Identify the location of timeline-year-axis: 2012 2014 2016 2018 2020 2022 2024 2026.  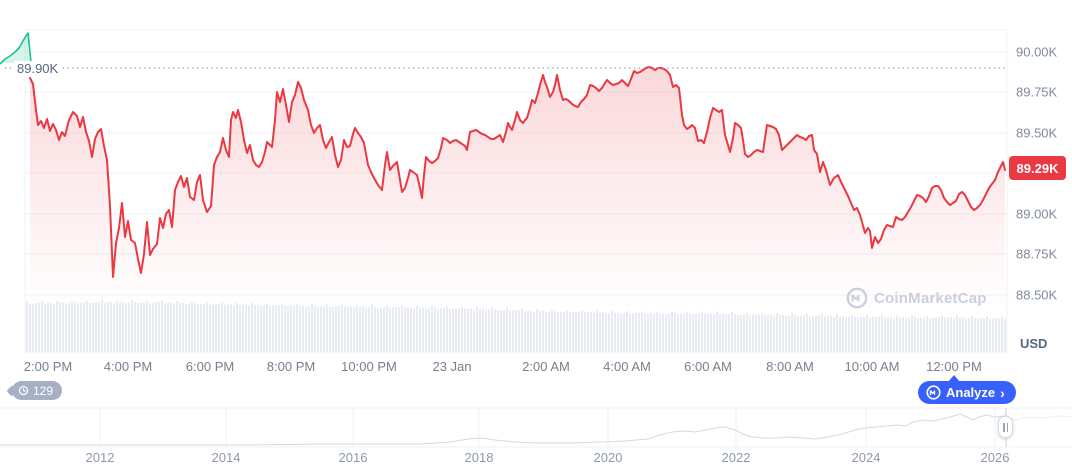
(536, 458).